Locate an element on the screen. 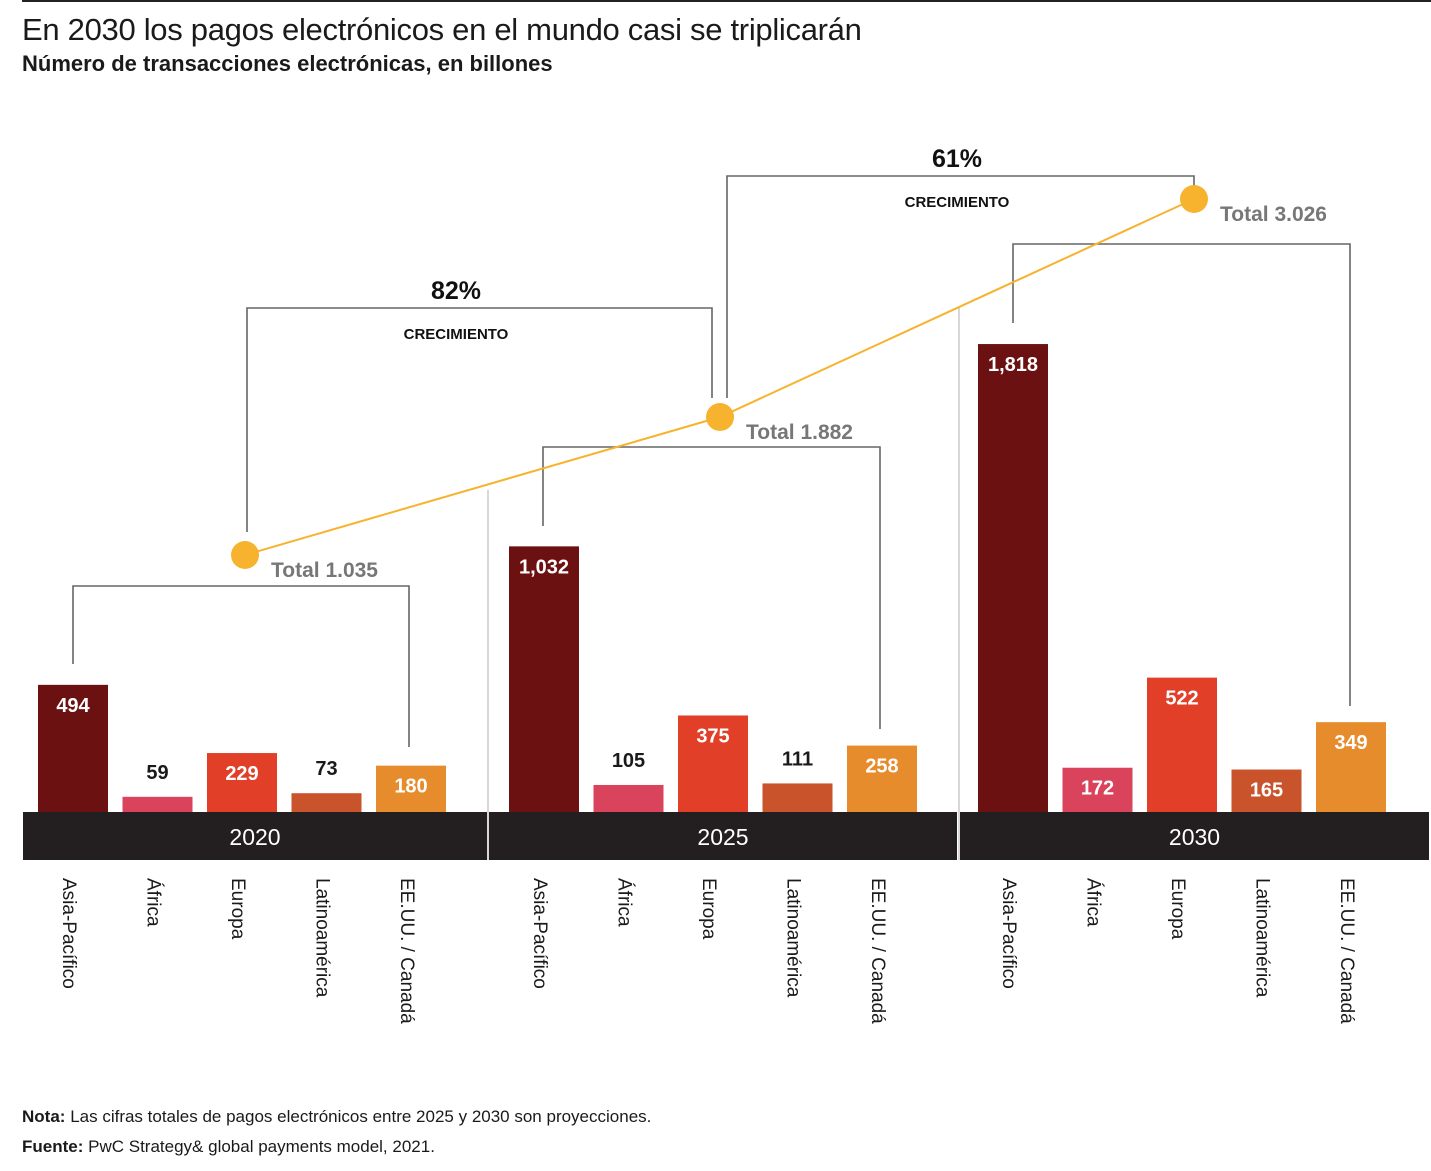  total-label: Total 1.035 is located at coordinates (324, 570).